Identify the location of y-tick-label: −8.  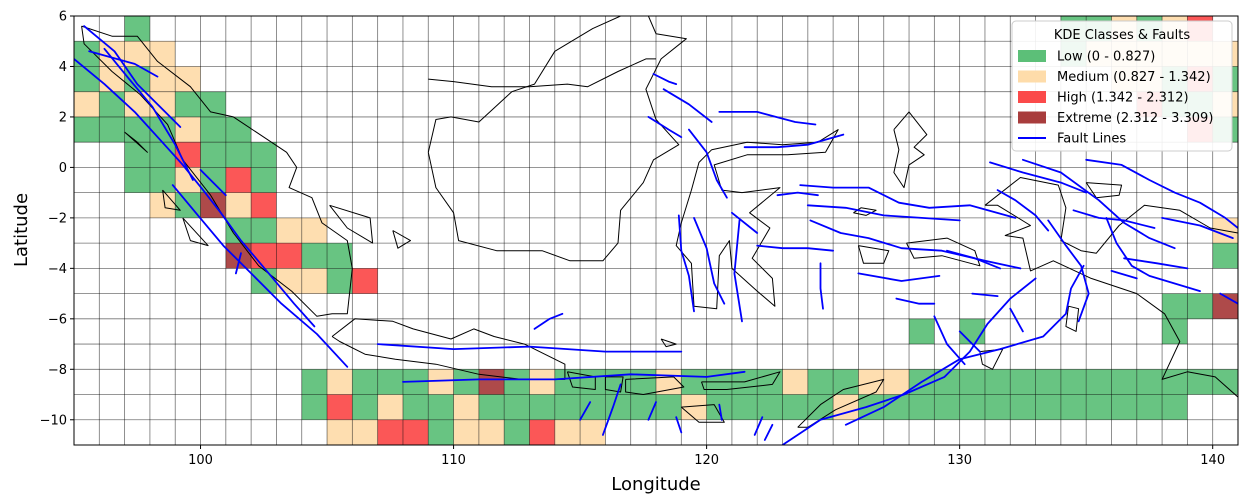
(57, 370).